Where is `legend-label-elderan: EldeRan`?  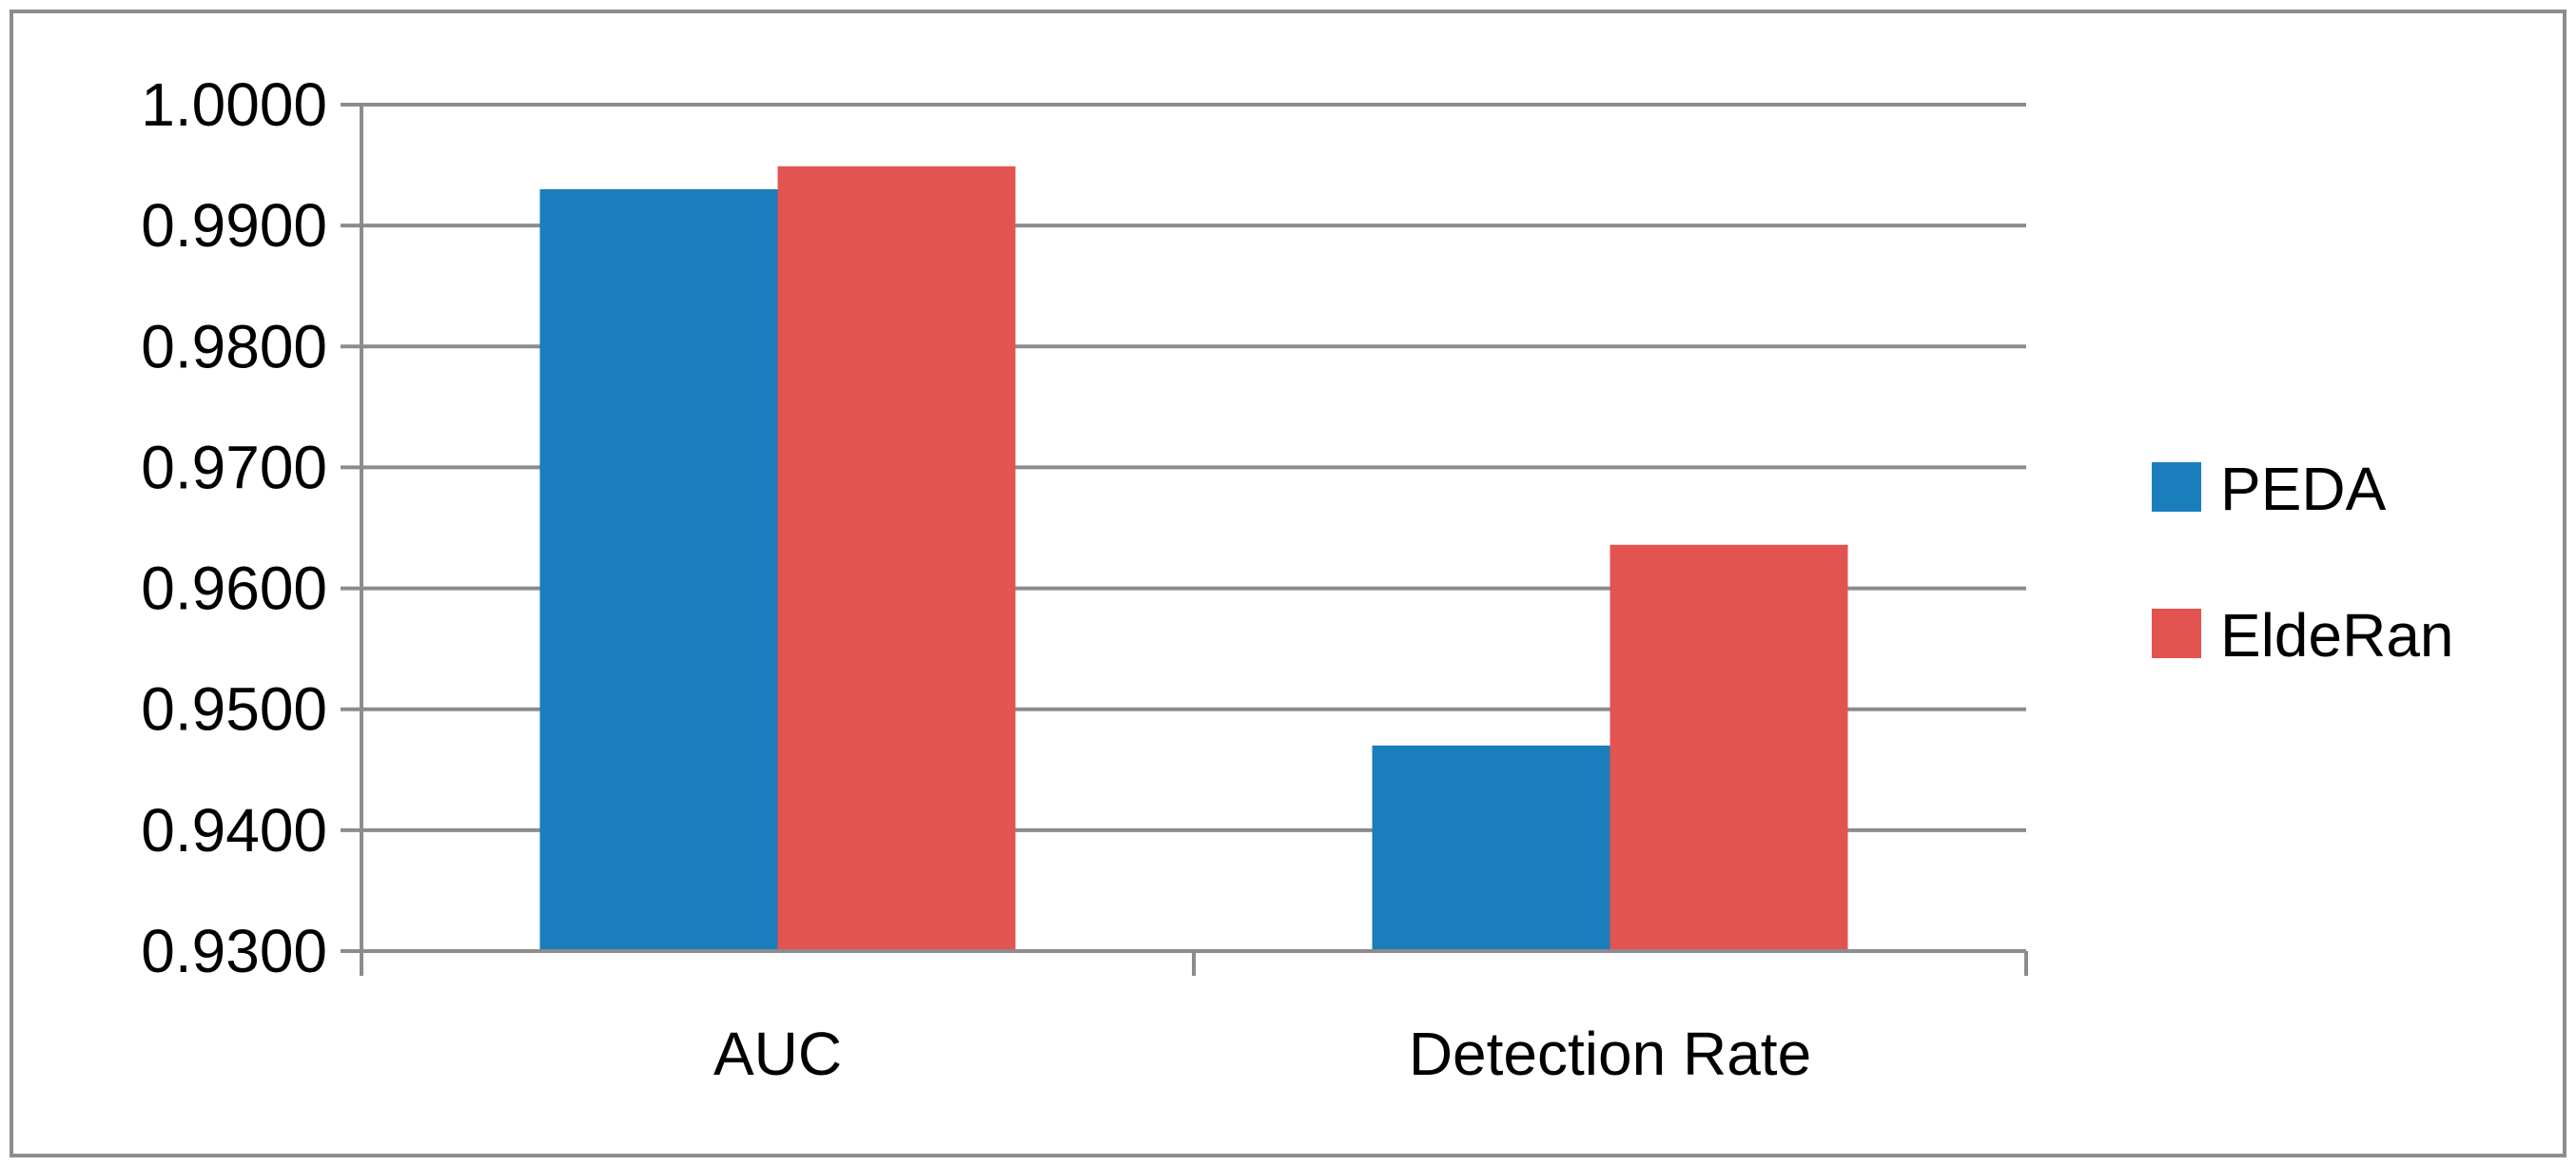 legend-label-elderan: EldeRan is located at coordinates (2337, 635).